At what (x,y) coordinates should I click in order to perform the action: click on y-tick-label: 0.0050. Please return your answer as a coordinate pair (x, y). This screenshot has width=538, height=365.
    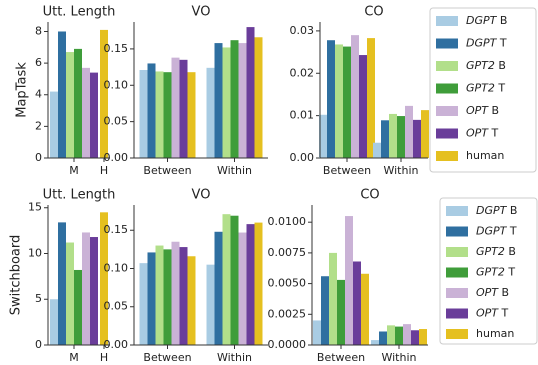
    Looking at the image, I should click on (287, 283).